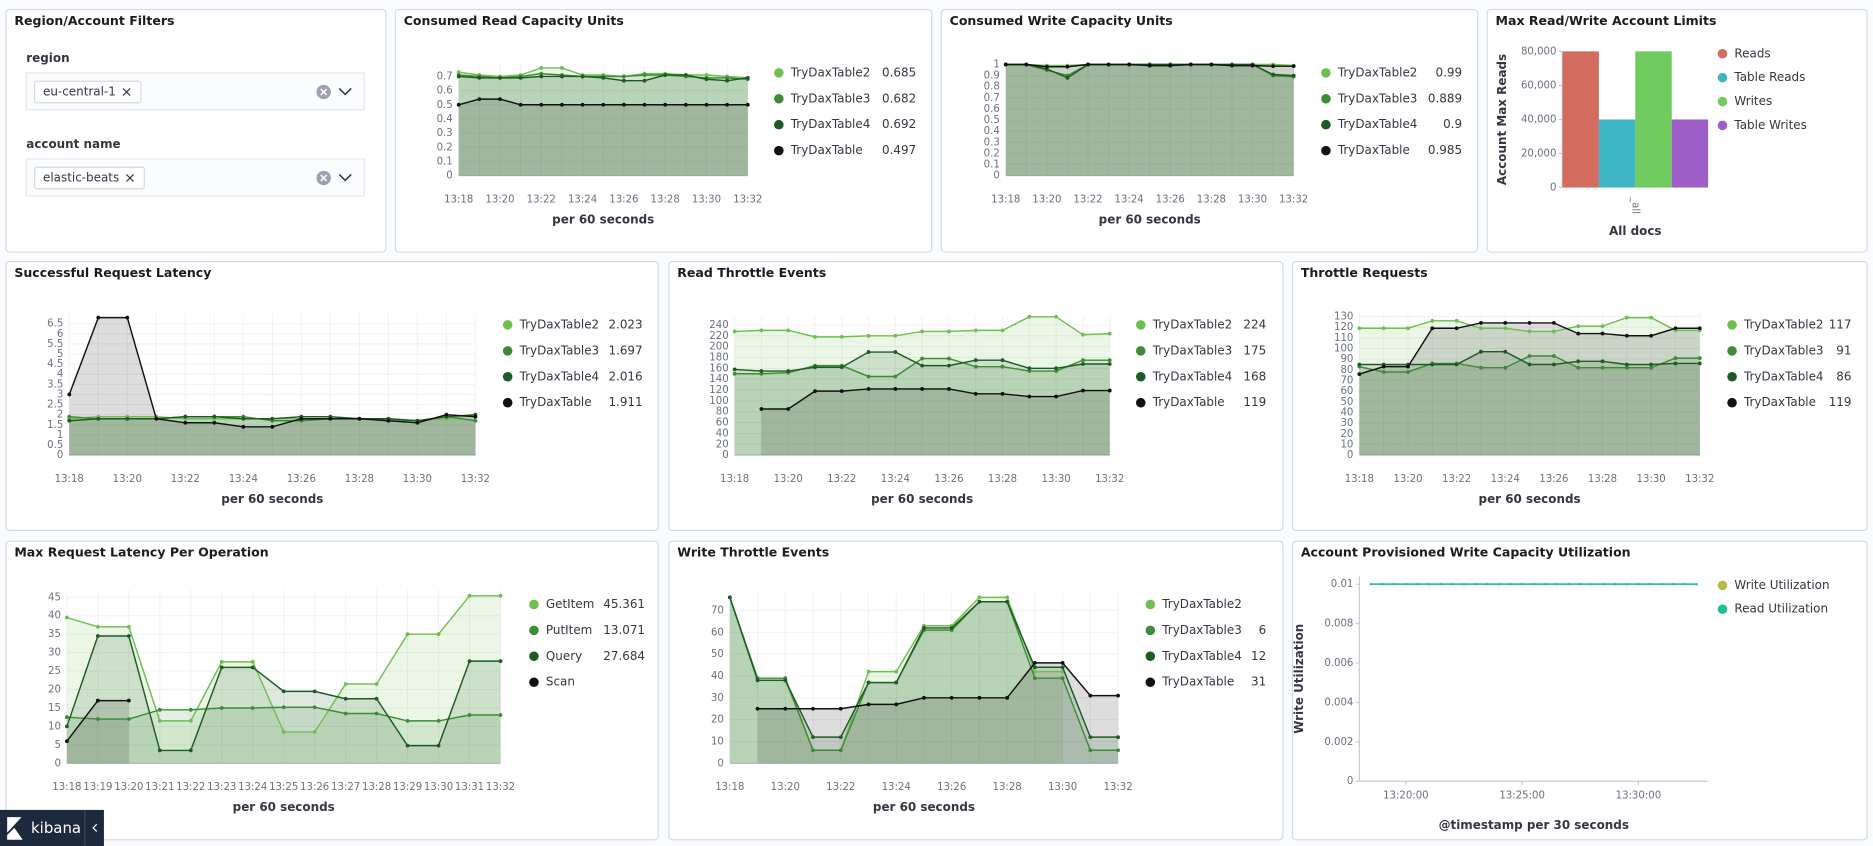  What do you see at coordinates (570, 604) in the screenshot?
I see `legend-label: GetItem` at bounding box center [570, 604].